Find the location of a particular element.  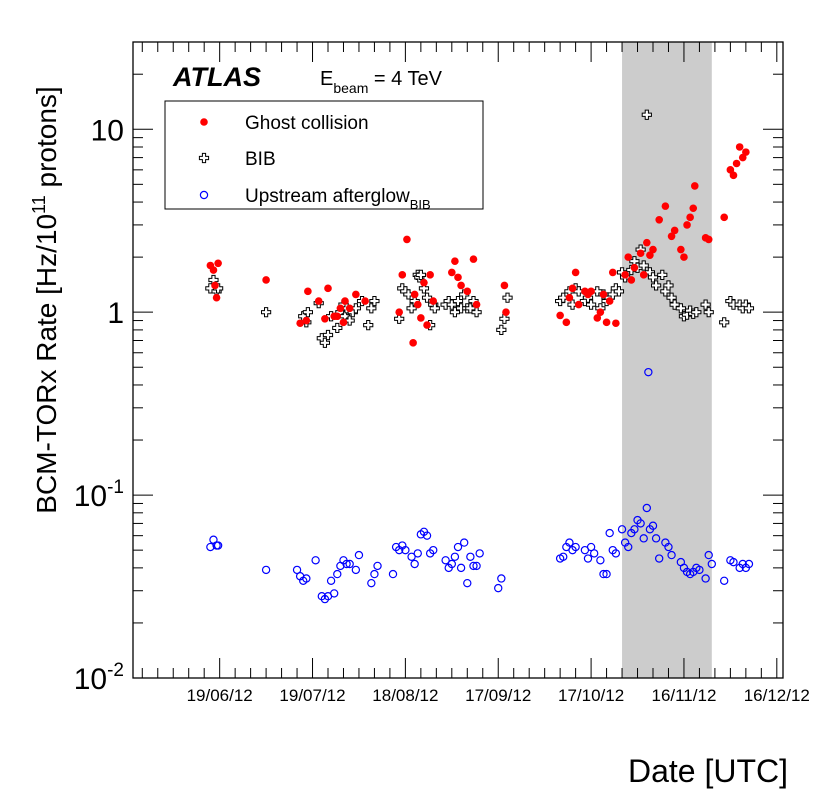

y-axis-title-prefix: BCM-TORx Rate [Hz/10 is located at coordinates (46, 364).